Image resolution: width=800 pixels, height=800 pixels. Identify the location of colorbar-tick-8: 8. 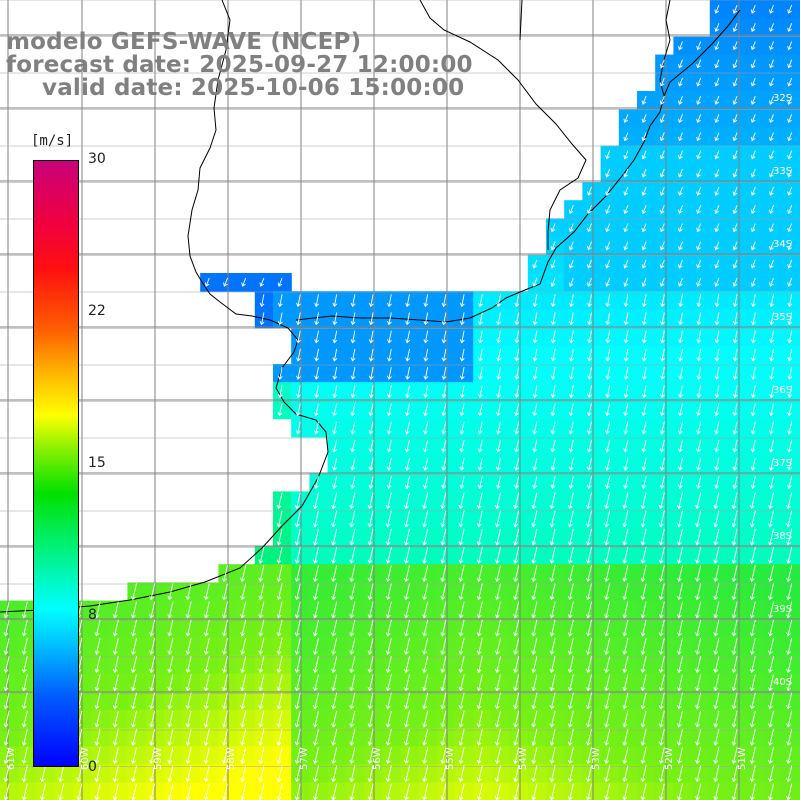
(92, 615).